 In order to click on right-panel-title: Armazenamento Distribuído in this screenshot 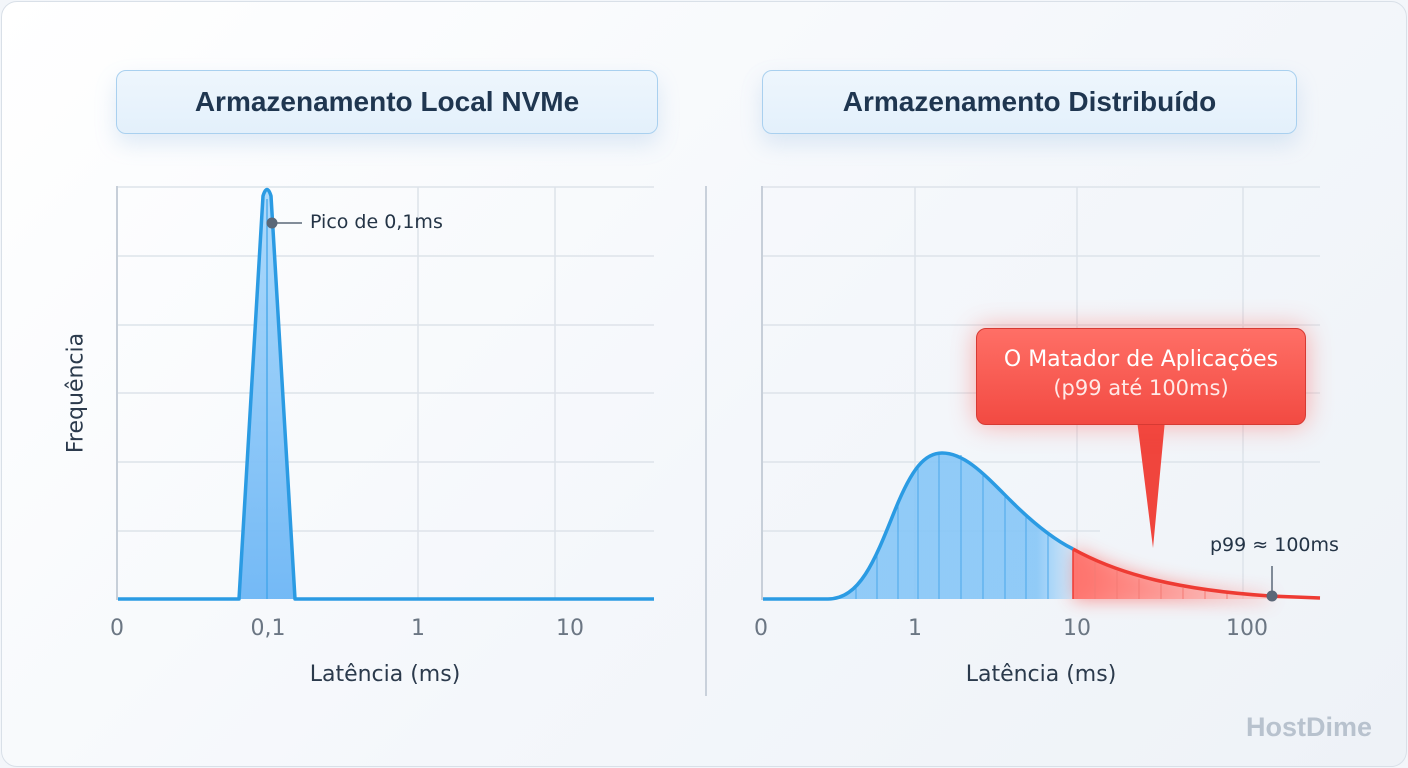, I will do `click(1029, 102)`.